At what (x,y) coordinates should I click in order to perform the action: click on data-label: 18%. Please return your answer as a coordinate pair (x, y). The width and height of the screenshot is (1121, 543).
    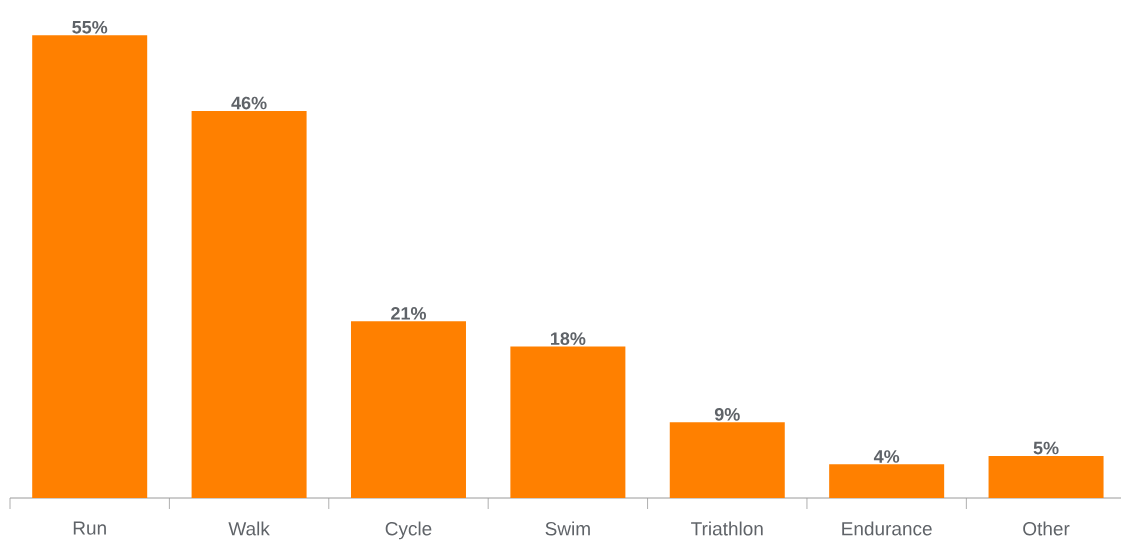
    Looking at the image, I should click on (568, 338).